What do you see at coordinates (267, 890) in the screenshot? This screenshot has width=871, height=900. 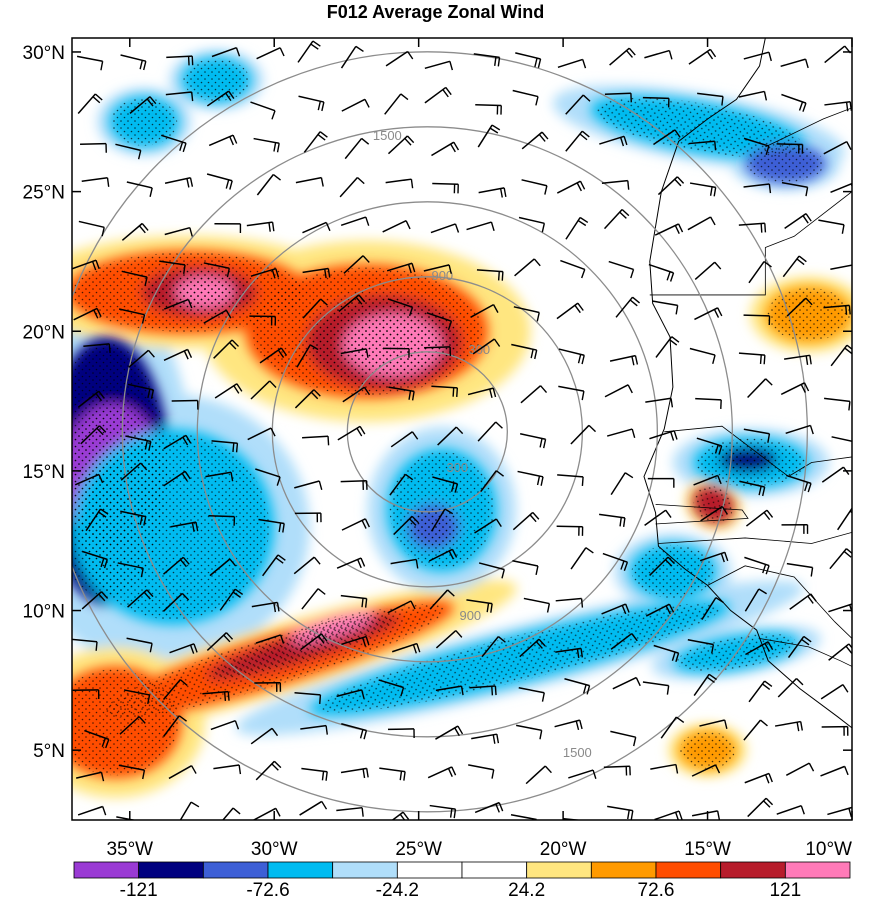 I see `colorbar-label-1: -72.6` at bounding box center [267, 890].